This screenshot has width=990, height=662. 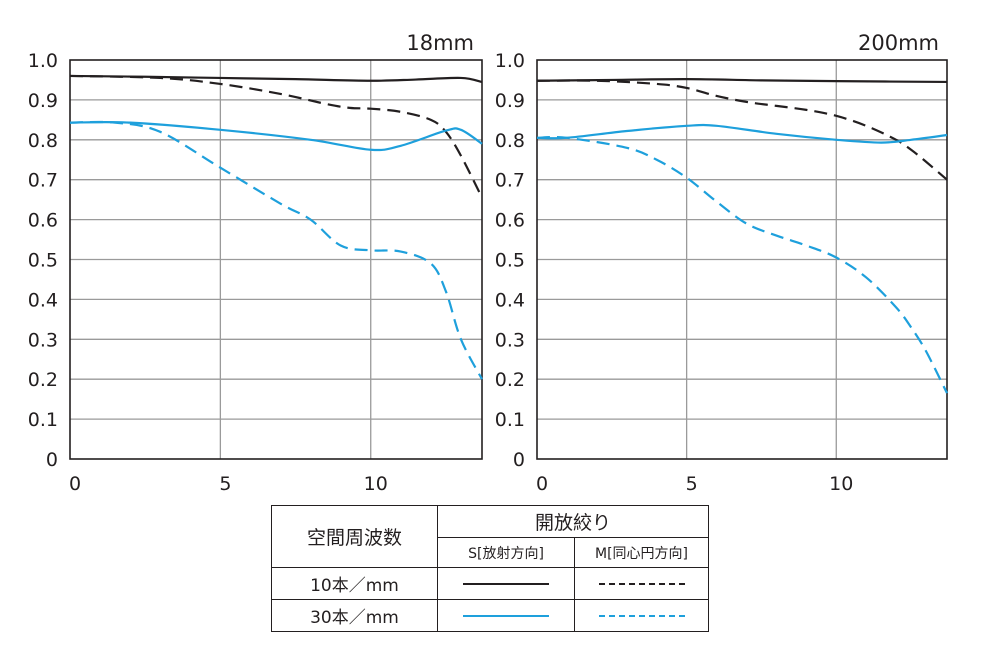 I want to click on legend-aperture-header: 開放絞り, so click(x=573, y=521).